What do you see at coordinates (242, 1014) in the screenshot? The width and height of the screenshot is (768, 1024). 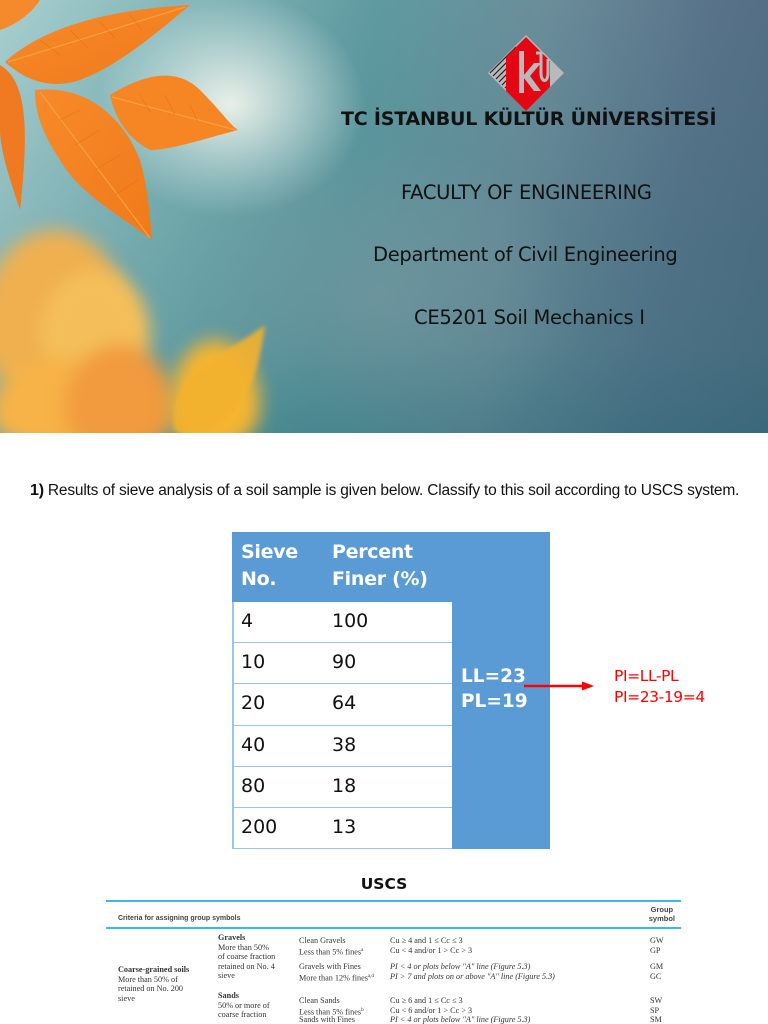 I see `sands-desc-line: coarse fraction` at bounding box center [242, 1014].